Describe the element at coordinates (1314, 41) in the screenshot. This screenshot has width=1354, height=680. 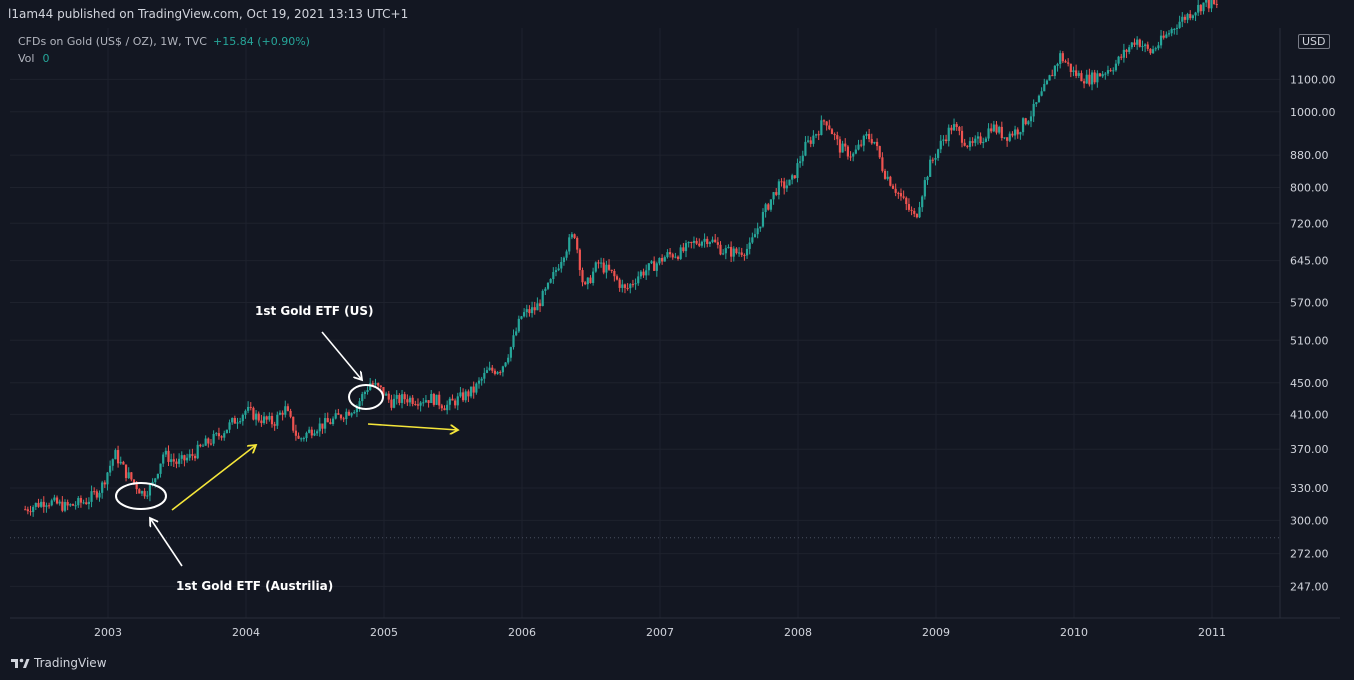
I see `currency-badge: USD` at that location.